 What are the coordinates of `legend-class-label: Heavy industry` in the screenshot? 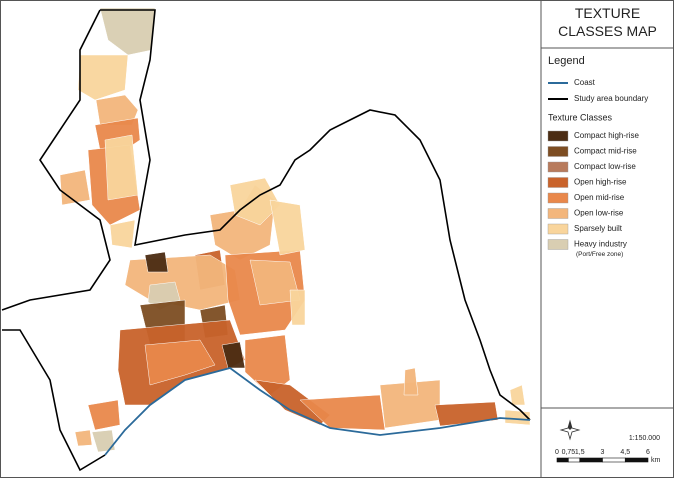 It's located at (600, 244).